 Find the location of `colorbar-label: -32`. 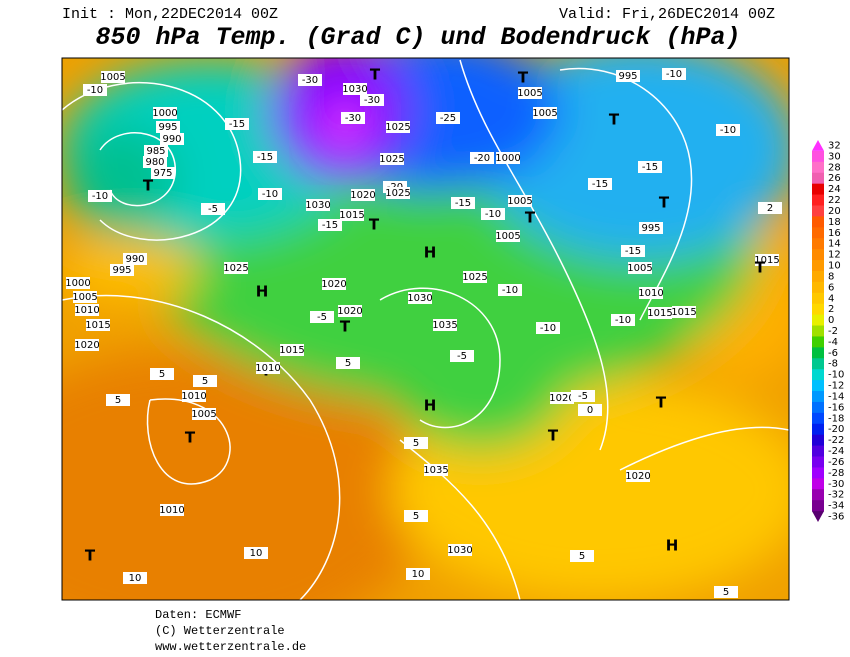

colorbar-label: -32 is located at coordinates (836, 495).